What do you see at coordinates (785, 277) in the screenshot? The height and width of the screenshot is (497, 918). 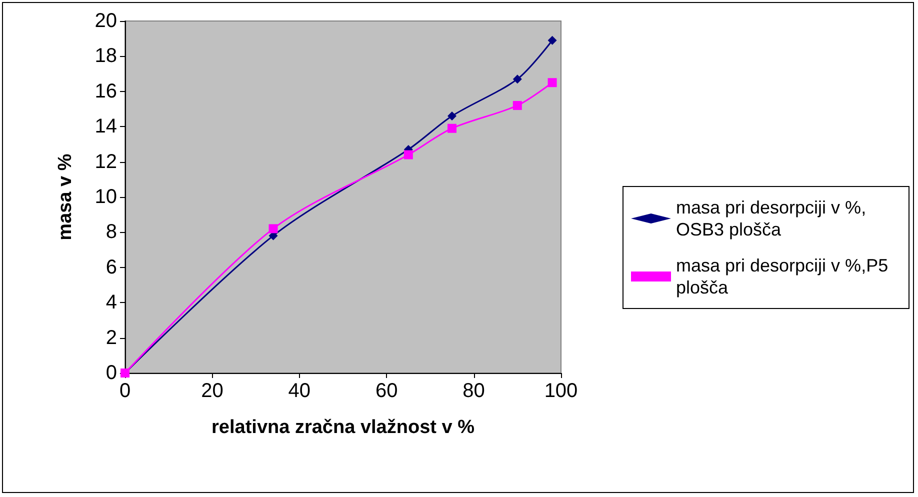 I see `legend-label: masa pri desorpciji v %,P5 plošča` at bounding box center [785, 277].